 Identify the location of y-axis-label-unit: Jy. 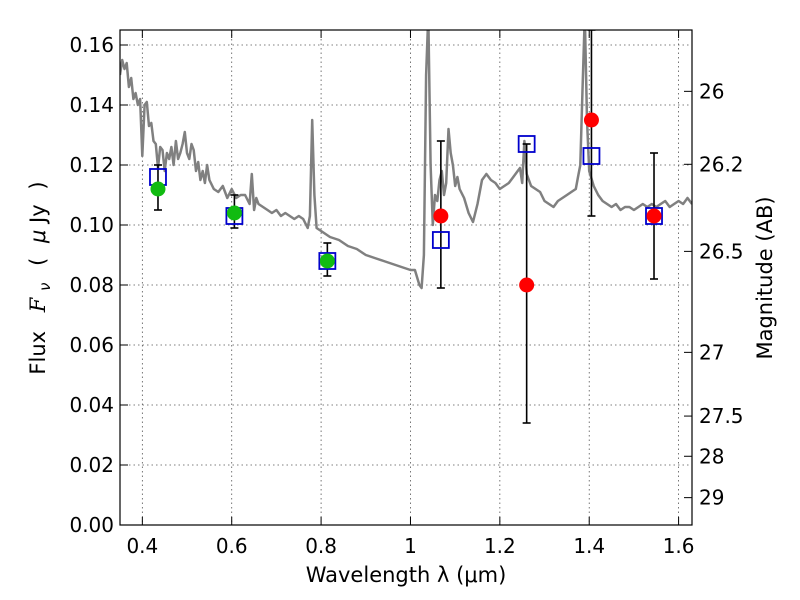
(38, 214).